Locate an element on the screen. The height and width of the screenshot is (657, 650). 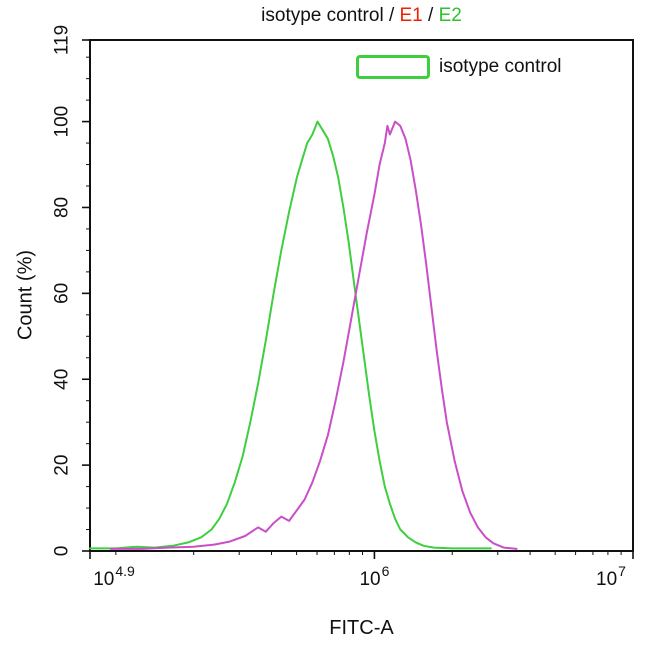
legend-swatch-isotype-control is located at coordinates (393, 67).